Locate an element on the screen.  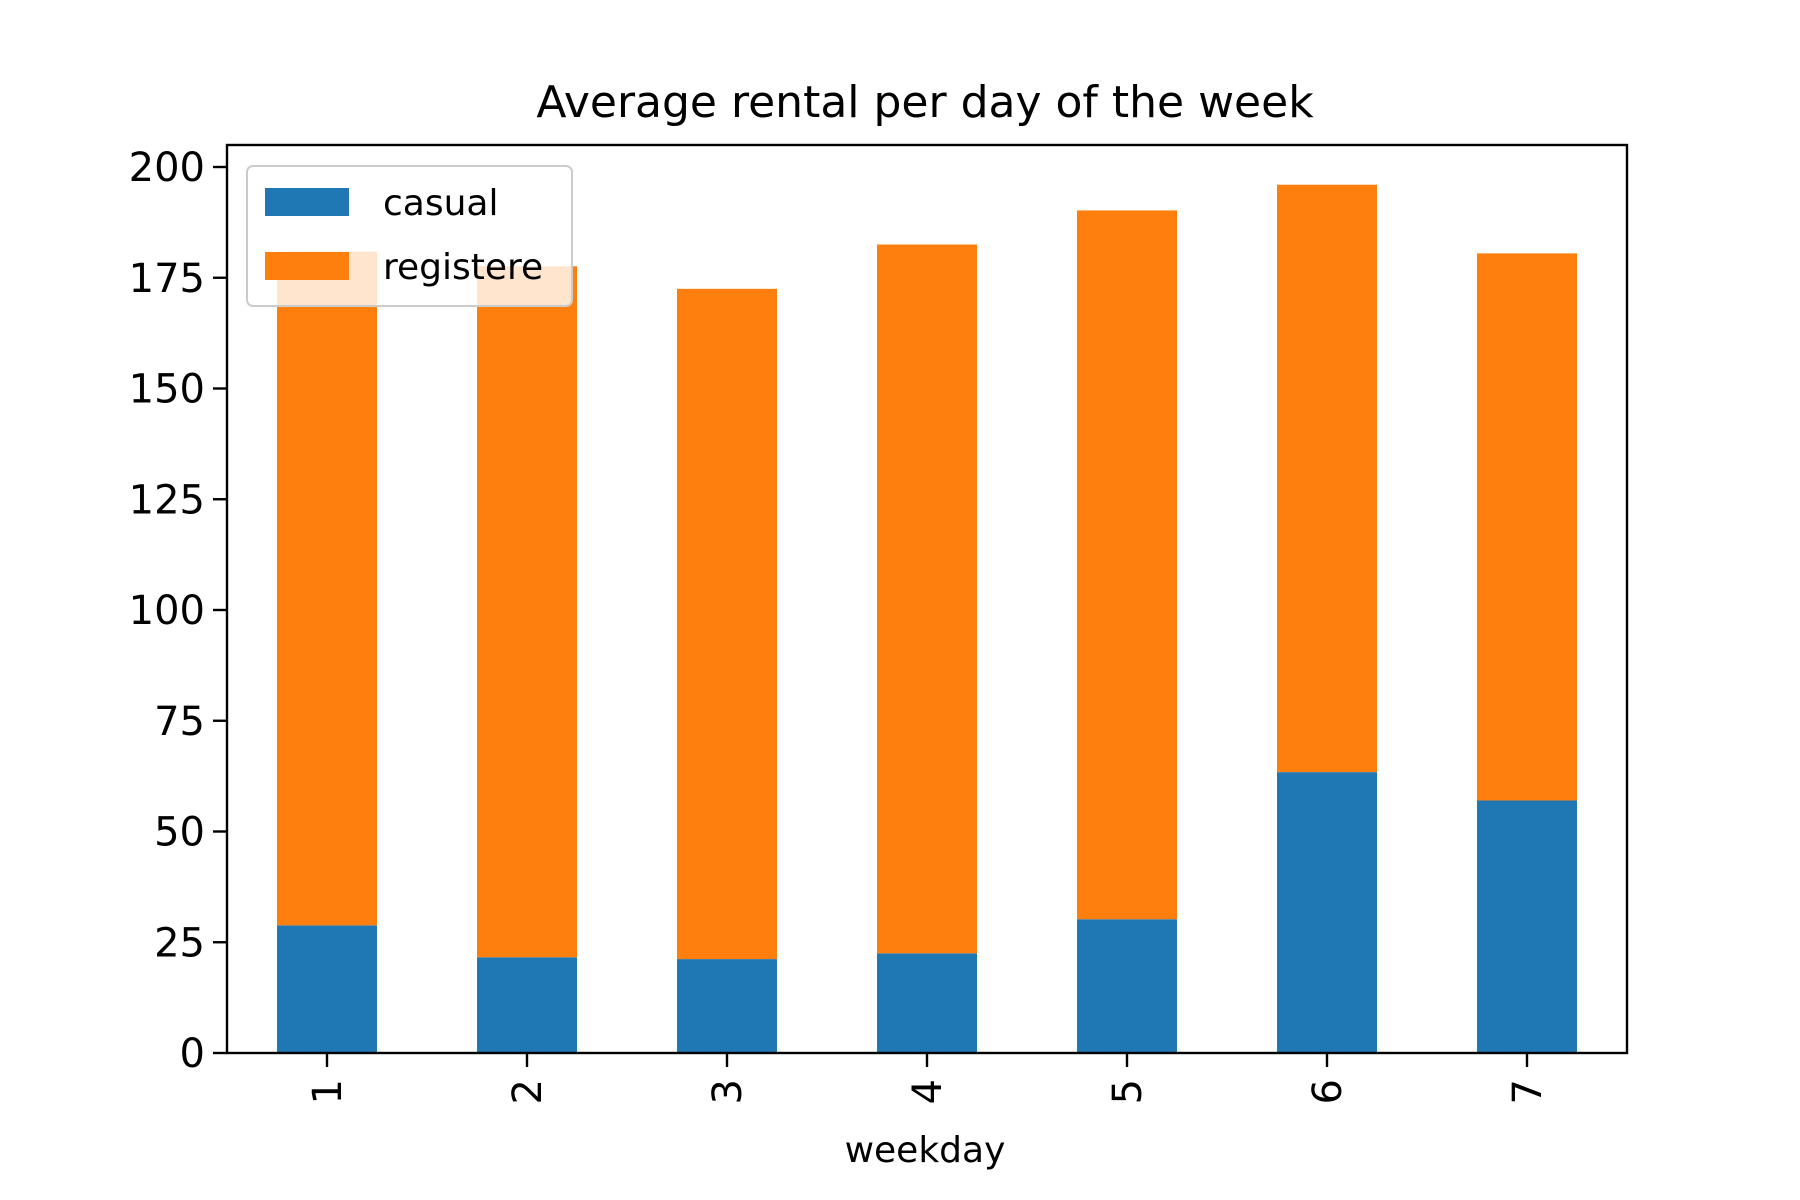
y-tick-label-75: 75 is located at coordinates (179, 722).